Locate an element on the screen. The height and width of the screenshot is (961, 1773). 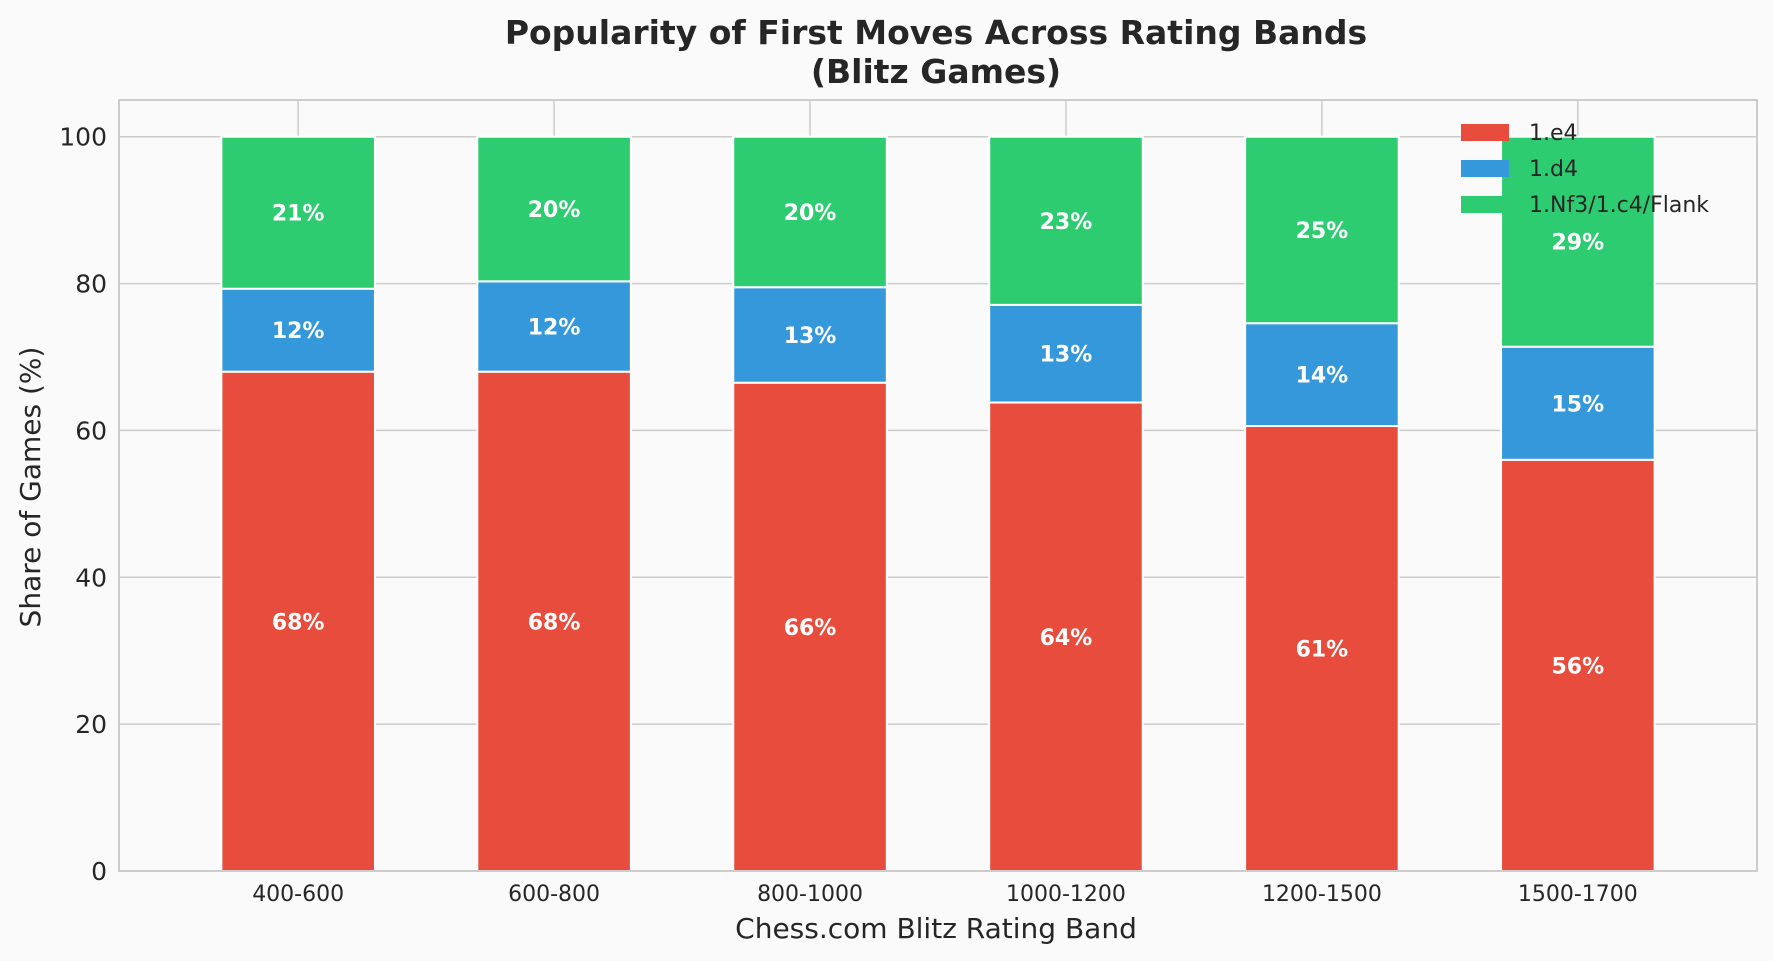
data-label-1-d4-800-1000: 13% is located at coordinates (810, 336).